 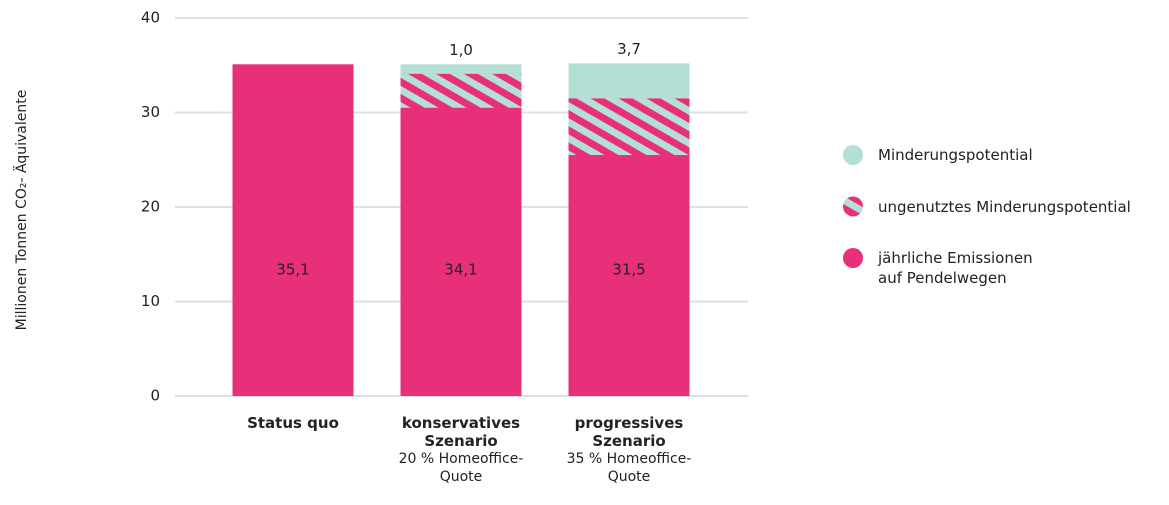 What do you see at coordinates (628, 270) in the screenshot?
I see `data-label: 31,5` at bounding box center [628, 270].